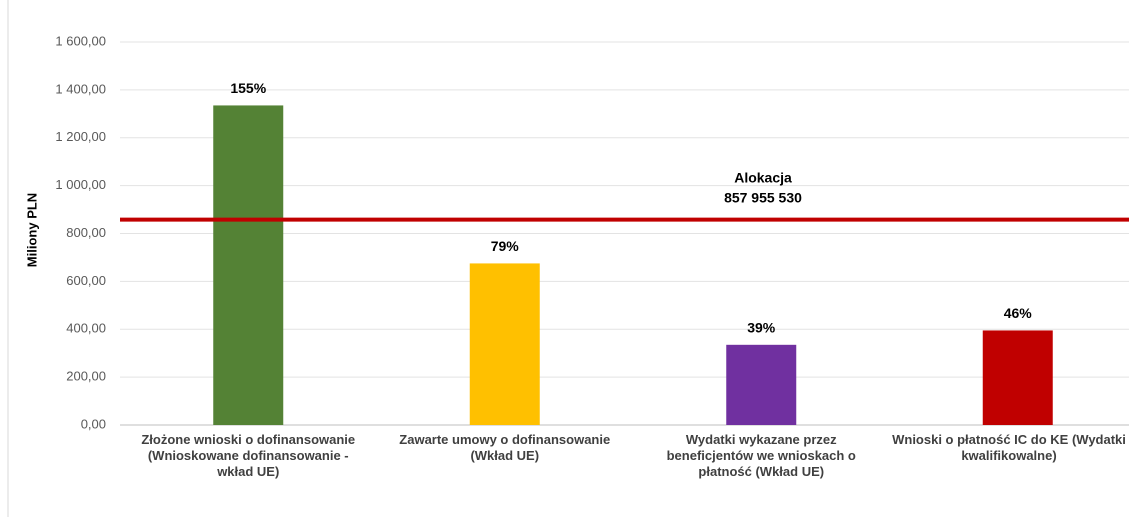 This screenshot has height=517, width=1129. I want to click on y-tick-label: 800,00, so click(86, 232).